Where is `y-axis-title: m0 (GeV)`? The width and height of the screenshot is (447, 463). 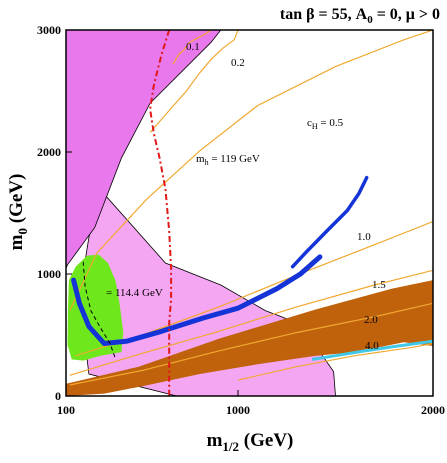
y-axis-title: m0 (GeV) is located at coordinates (18, 212).